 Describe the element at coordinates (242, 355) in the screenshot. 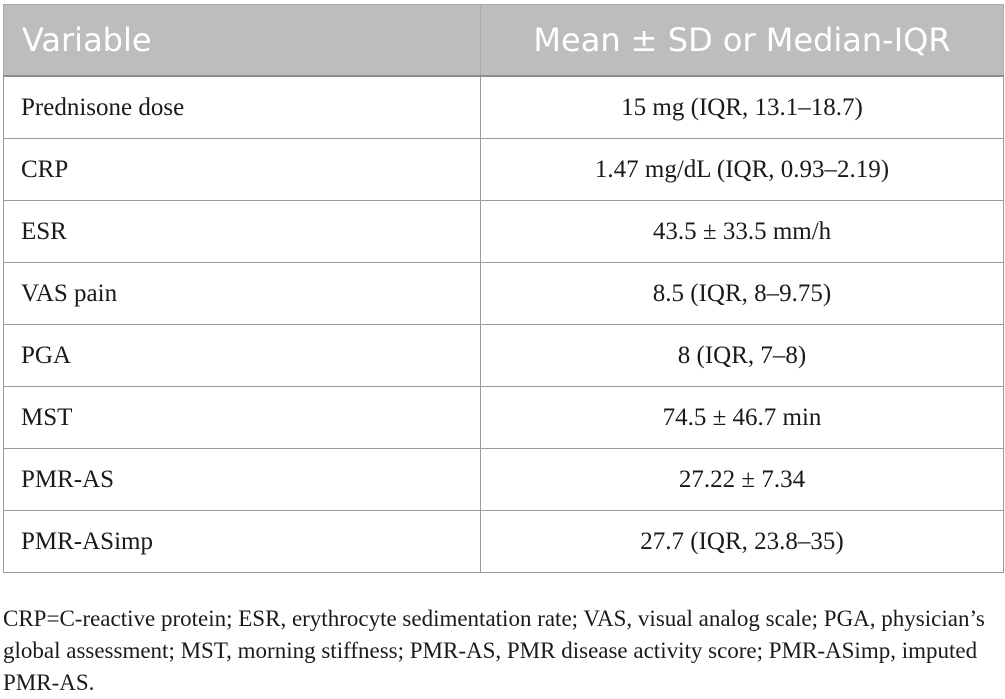

I see `row-variable: PGA` at that location.